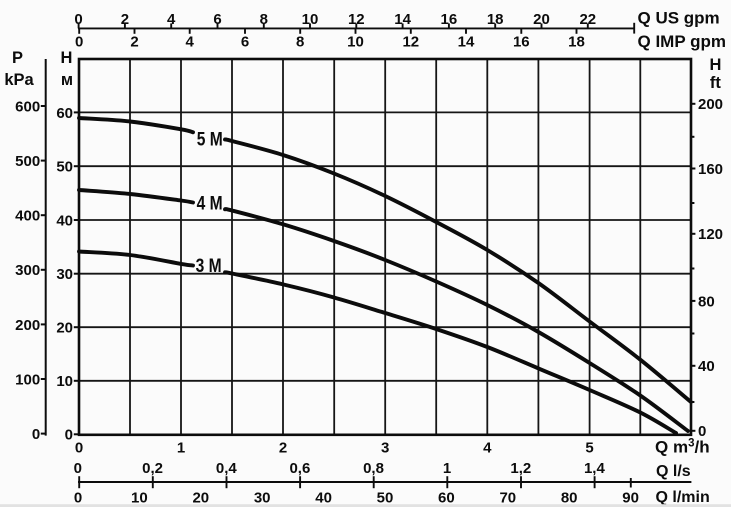 The image size is (731, 507). Describe the element at coordinates (682, 41) in the screenshot. I see `svg-text: Q IMP gpm` at that location.